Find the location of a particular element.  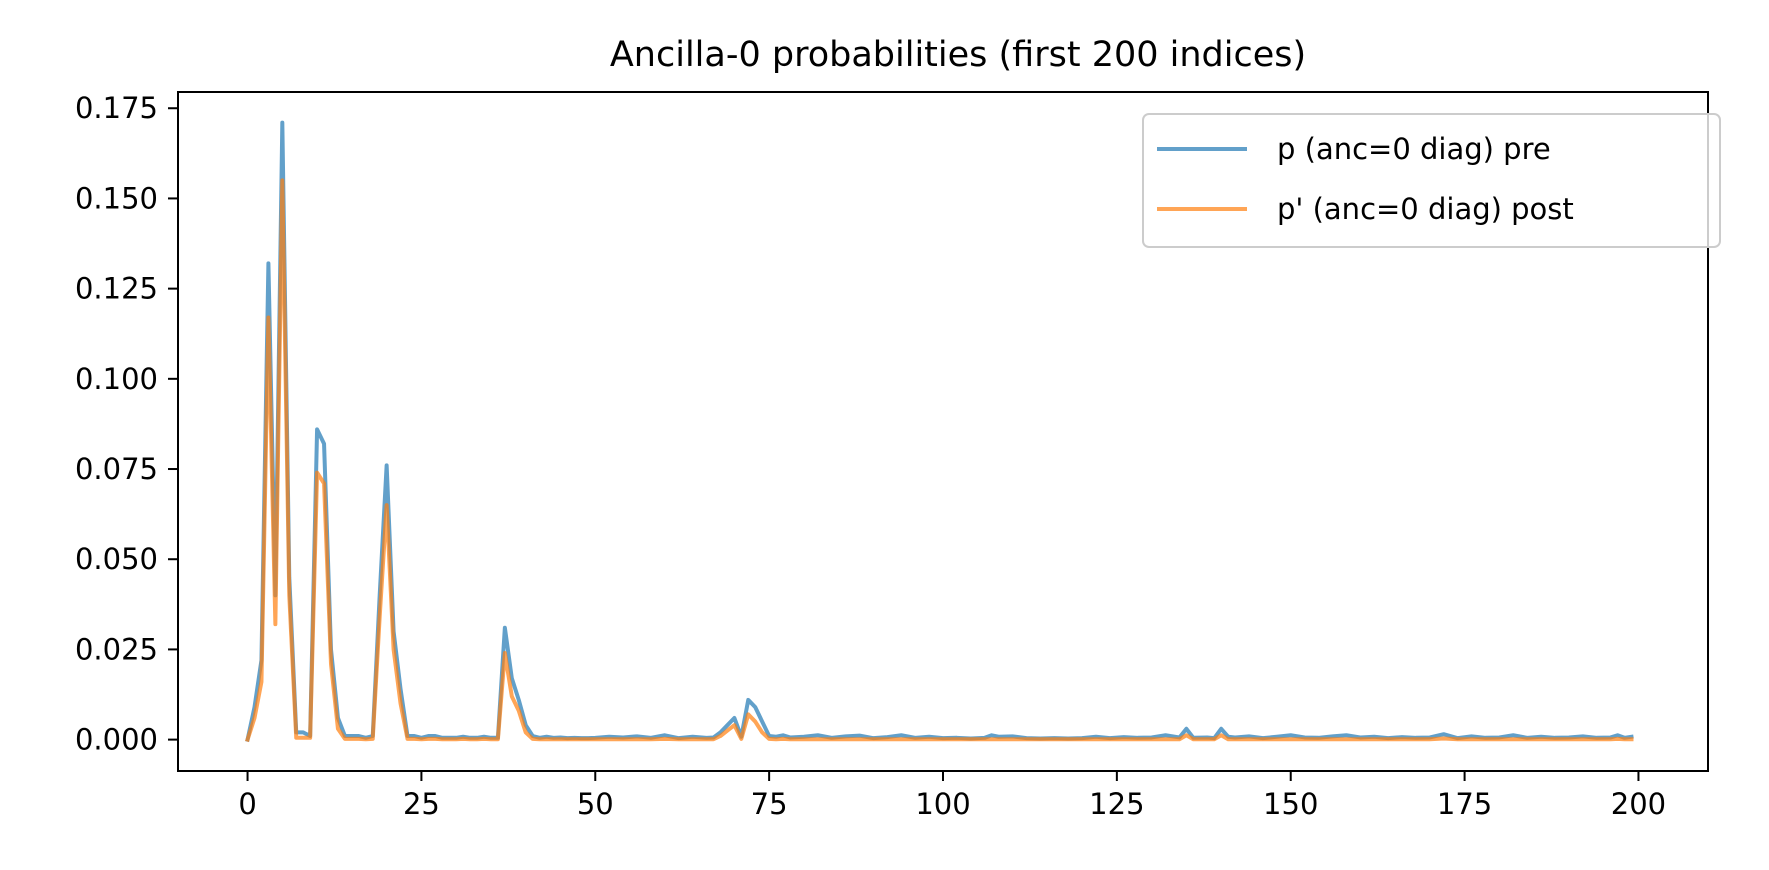

legend-box is located at coordinates (1431, 180).